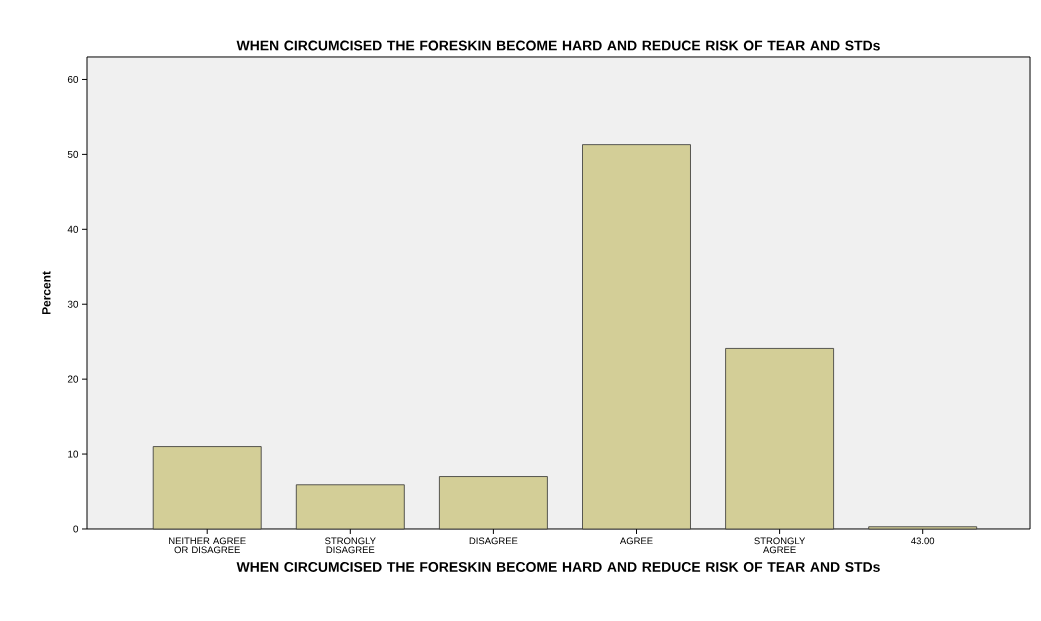  Describe the element at coordinates (780, 545) in the screenshot. I see `x-tick-label: STRONGLY AGREE` at that location.